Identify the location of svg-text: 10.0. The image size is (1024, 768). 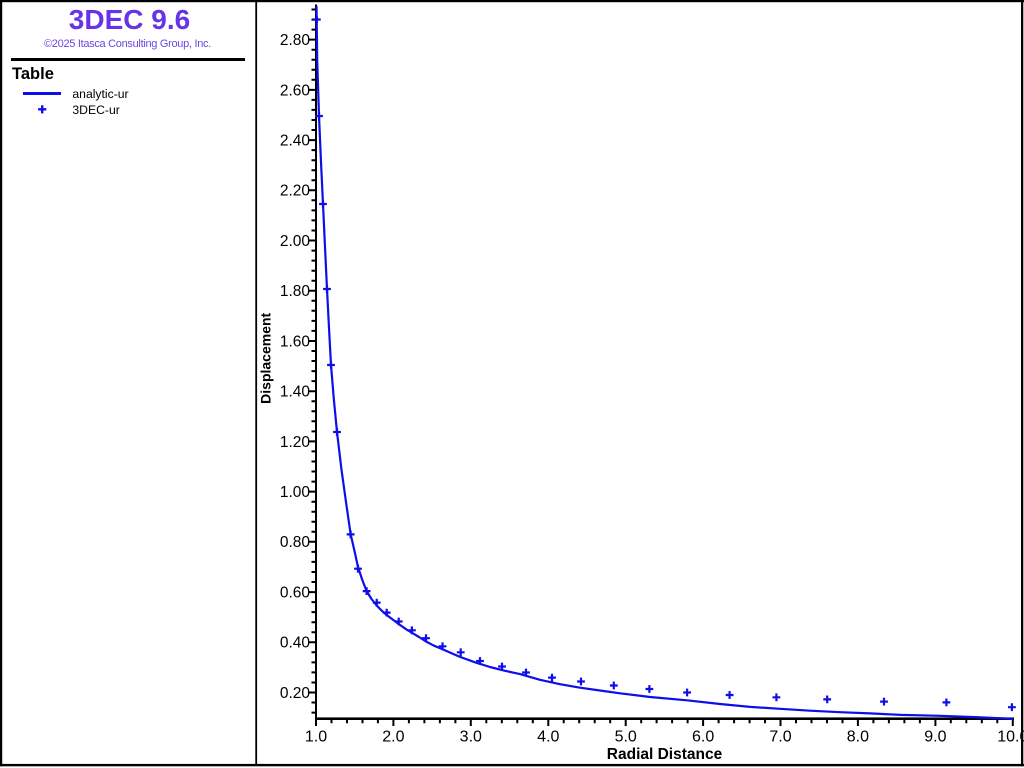
(1010, 737).